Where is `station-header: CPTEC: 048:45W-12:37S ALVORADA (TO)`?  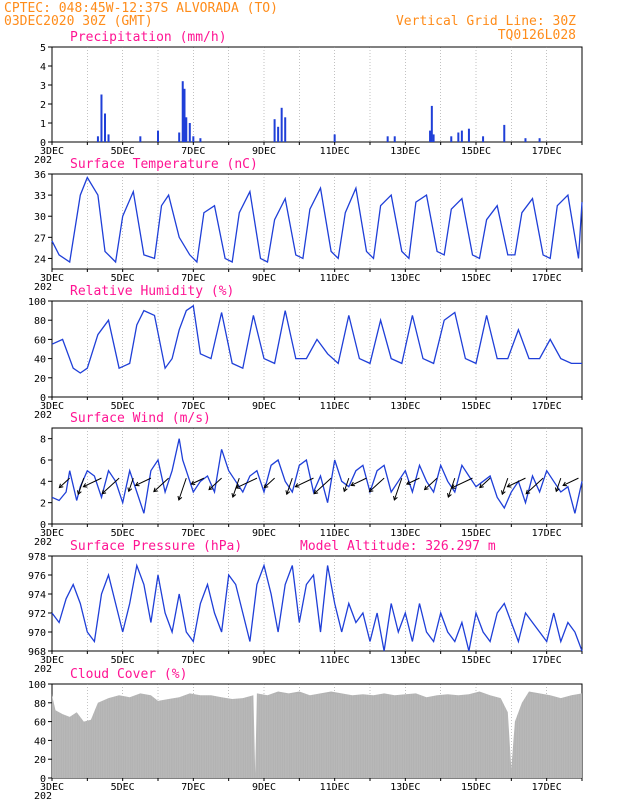 station-header: CPTEC: 048:45W-12:37S ALVORADA (TO) is located at coordinates (141, 8).